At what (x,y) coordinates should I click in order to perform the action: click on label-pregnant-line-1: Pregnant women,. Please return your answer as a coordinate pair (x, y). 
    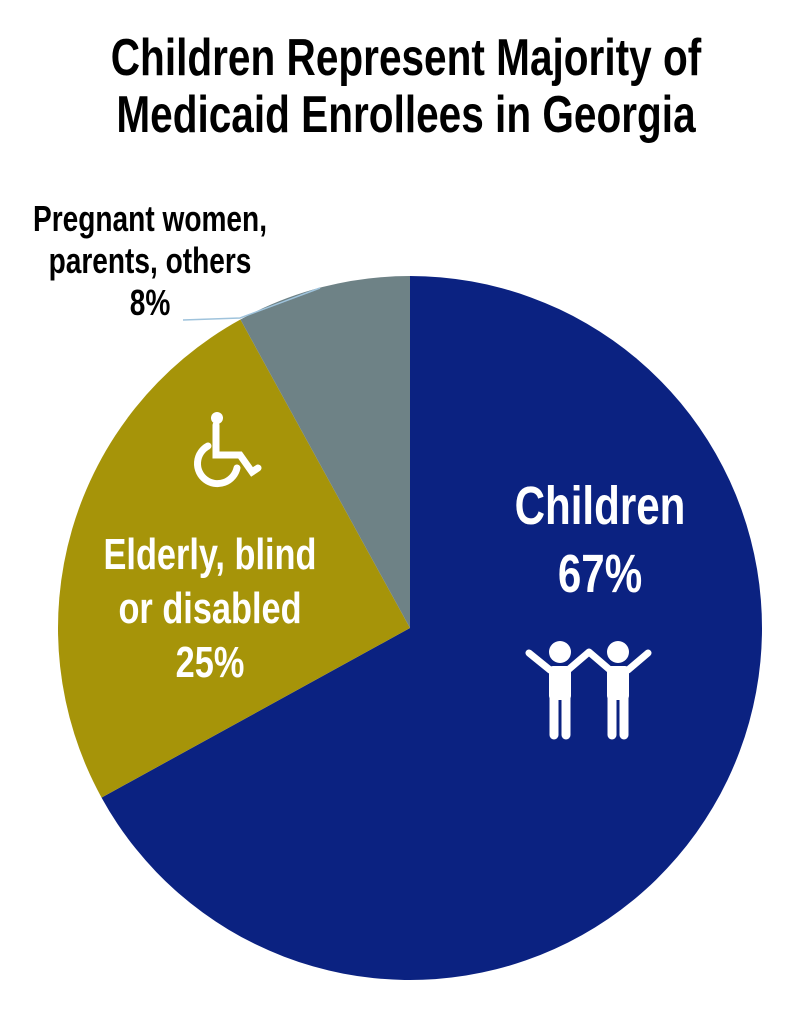
    Looking at the image, I should click on (150, 218).